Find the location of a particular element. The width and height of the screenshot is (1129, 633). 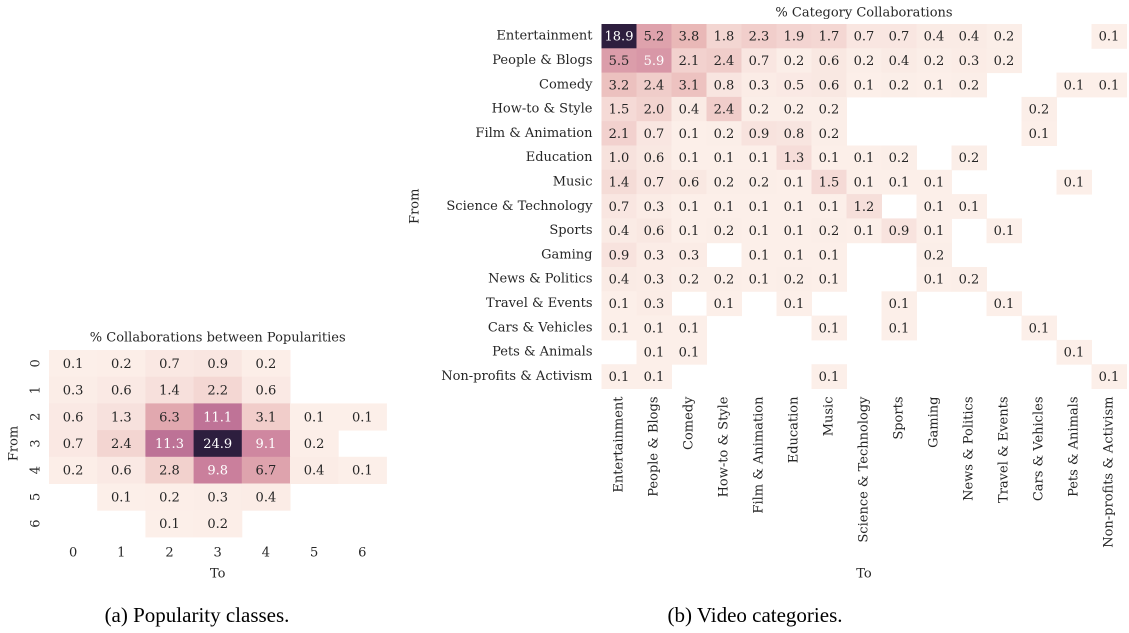

x-tick-label: Cars & Vehicles is located at coordinates (1039, 449).